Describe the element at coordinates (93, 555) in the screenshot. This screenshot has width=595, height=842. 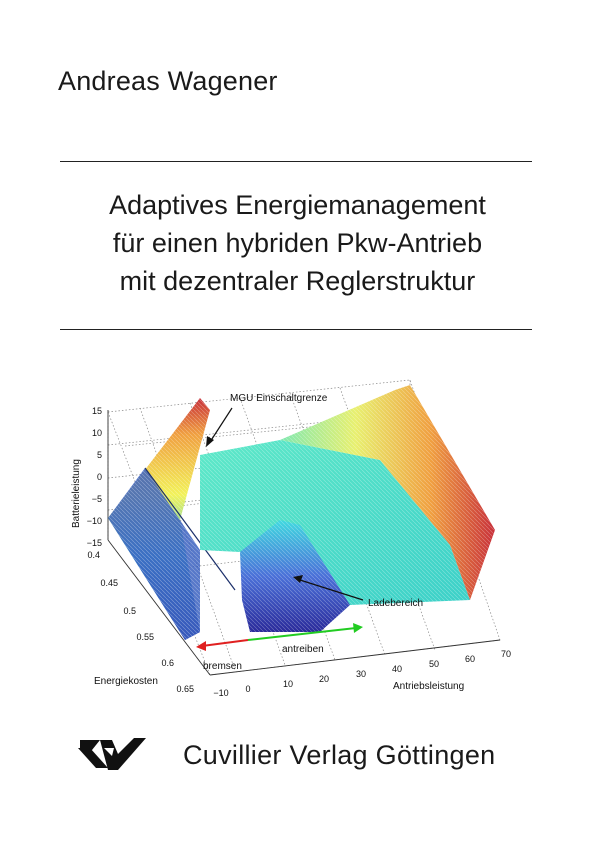
I see `y-tick: 0.4` at that location.